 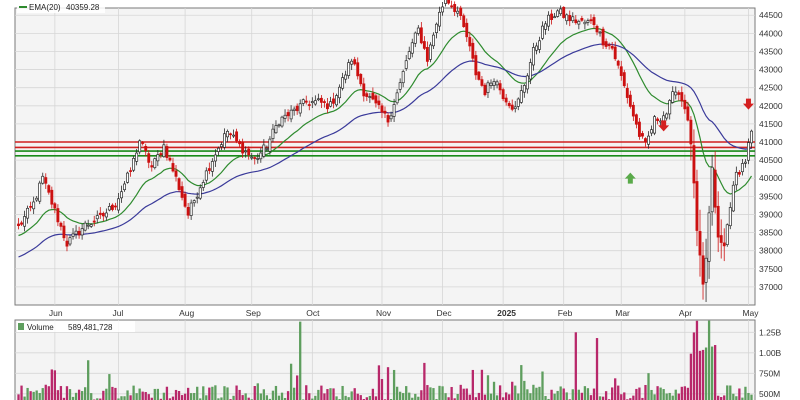 What do you see at coordinates (445, 313) in the screenshot?
I see `x-tick-label: Dec` at bounding box center [445, 313].